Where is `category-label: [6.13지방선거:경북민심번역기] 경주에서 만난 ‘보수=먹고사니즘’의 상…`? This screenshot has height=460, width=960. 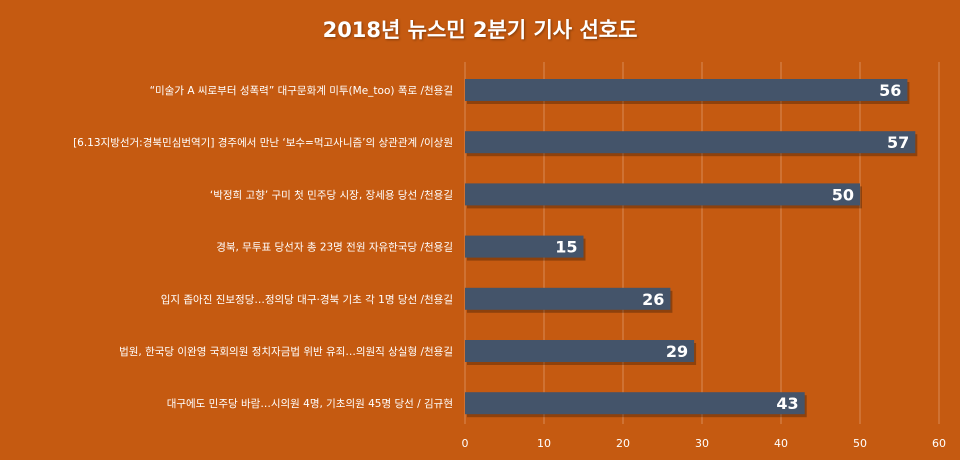
category-label: [6.13지방선거:경북민심번역기] 경주에서 만난 ‘보수=먹고사니즘’의 상… is located at coordinates (263, 142).